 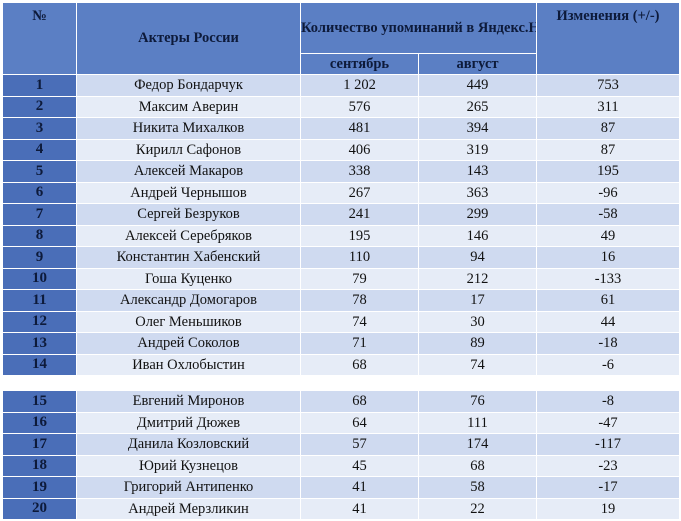 I want to click on actor-name-cell: Максим Аверин, so click(x=188, y=106).